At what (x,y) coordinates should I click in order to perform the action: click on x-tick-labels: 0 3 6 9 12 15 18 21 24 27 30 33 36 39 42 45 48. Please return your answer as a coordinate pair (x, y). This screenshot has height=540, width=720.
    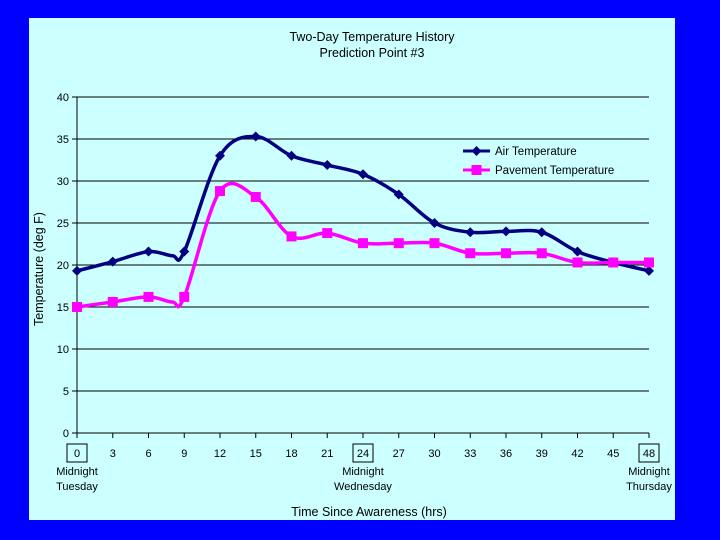
    Looking at the image, I should click on (363, 448).